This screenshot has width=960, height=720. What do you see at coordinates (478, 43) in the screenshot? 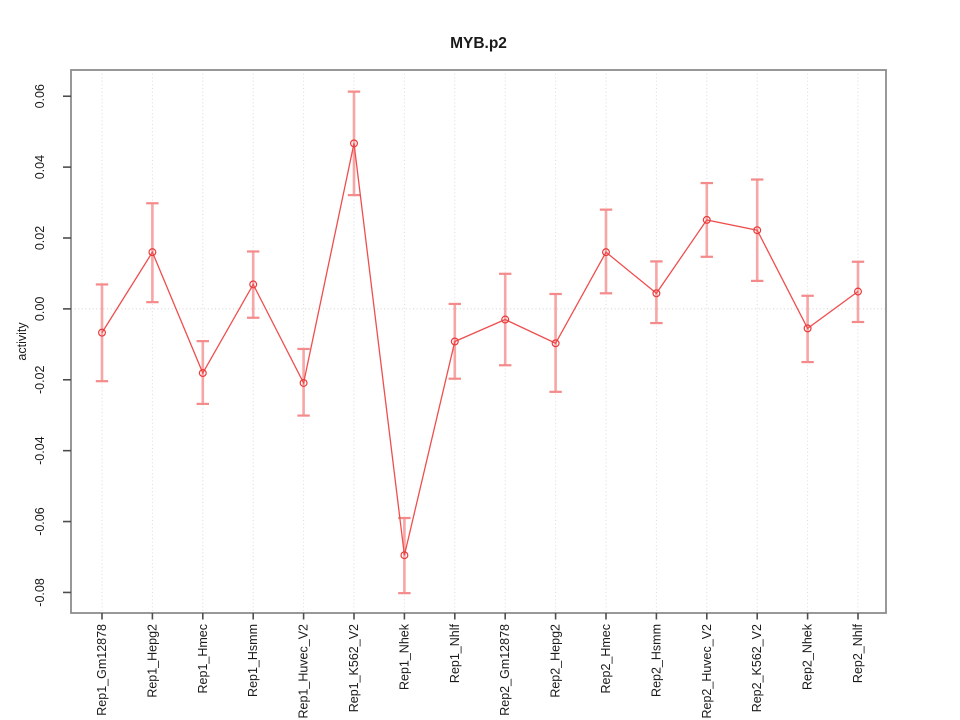
I see `chart-title: MYB.p2` at bounding box center [478, 43].